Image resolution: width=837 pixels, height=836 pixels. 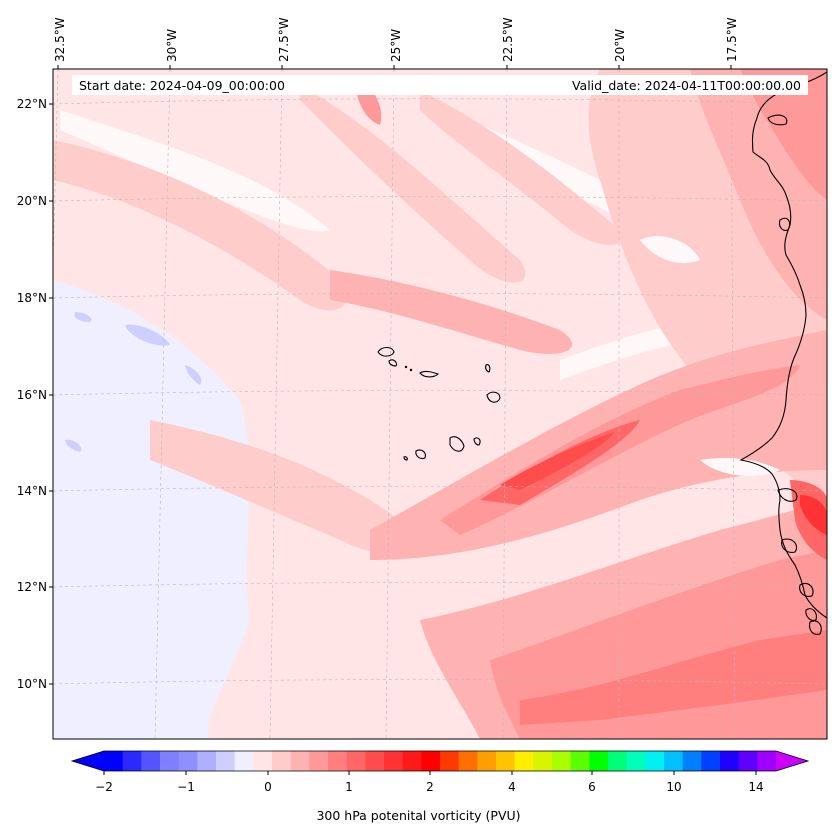 What do you see at coordinates (31, 298) in the screenshot?
I see `lat-label: 18°N` at bounding box center [31, 298].